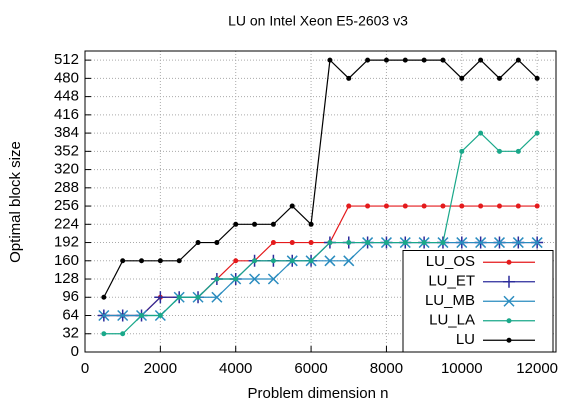  Describe the element at coordinates (386, 368) in the screenshot. I see `x-tick-label: 8000` at that location.